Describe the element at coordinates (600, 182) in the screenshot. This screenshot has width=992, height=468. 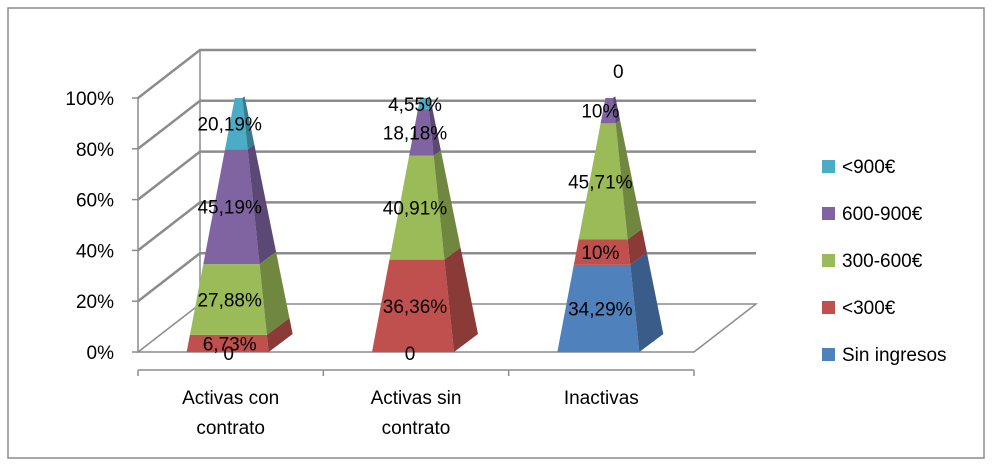
I see `data-label: 45,71%` at that location.